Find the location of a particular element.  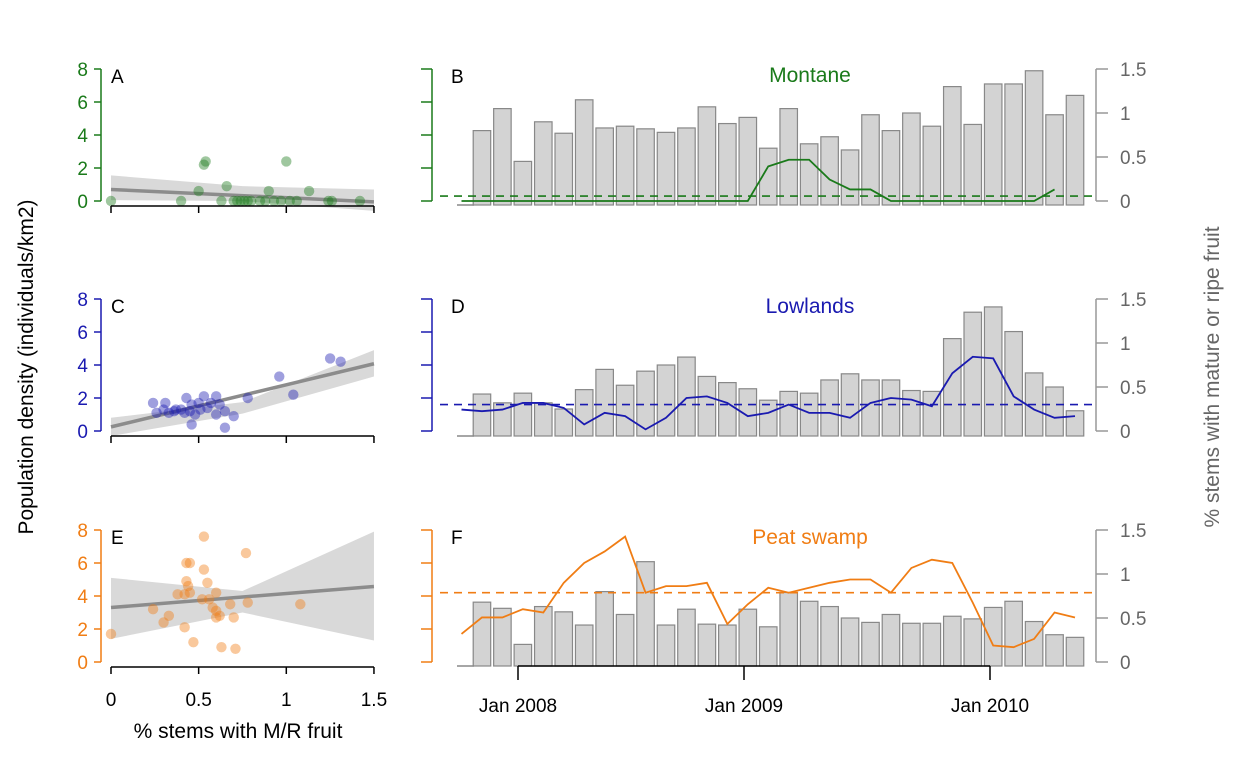

panel-e-y-tick-label: 4 is located at coordinates (82, 597).